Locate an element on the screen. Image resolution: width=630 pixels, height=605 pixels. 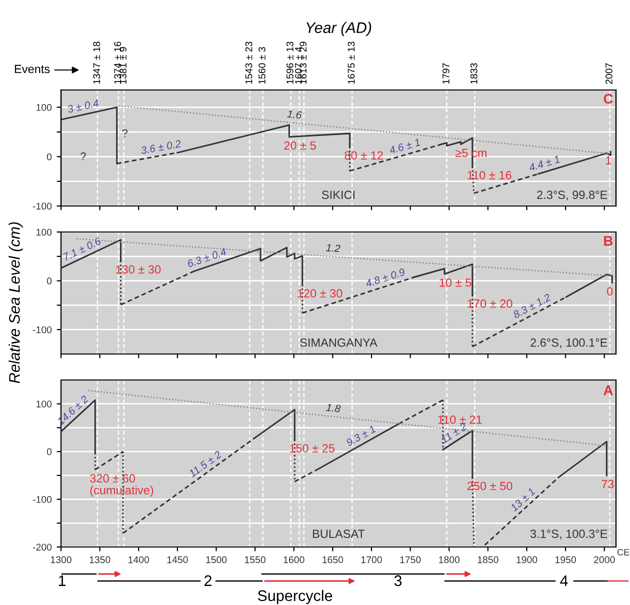
chart-title: B is located at coordinates (608, 241).